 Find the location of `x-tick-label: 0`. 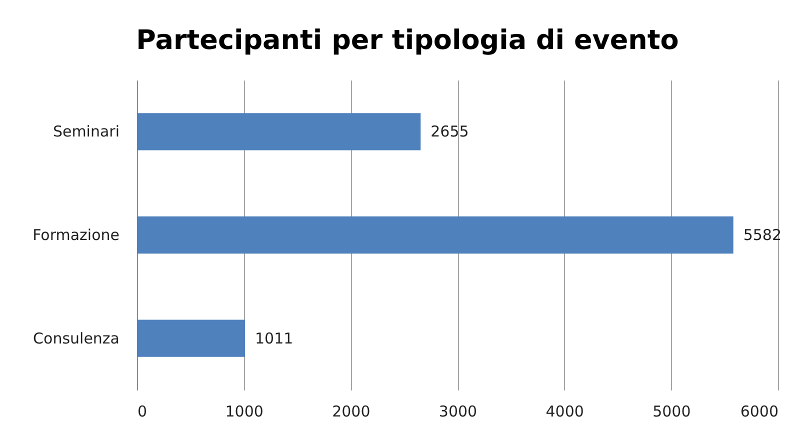

x-tick-label: 0 is located at coordinates (143, 411).